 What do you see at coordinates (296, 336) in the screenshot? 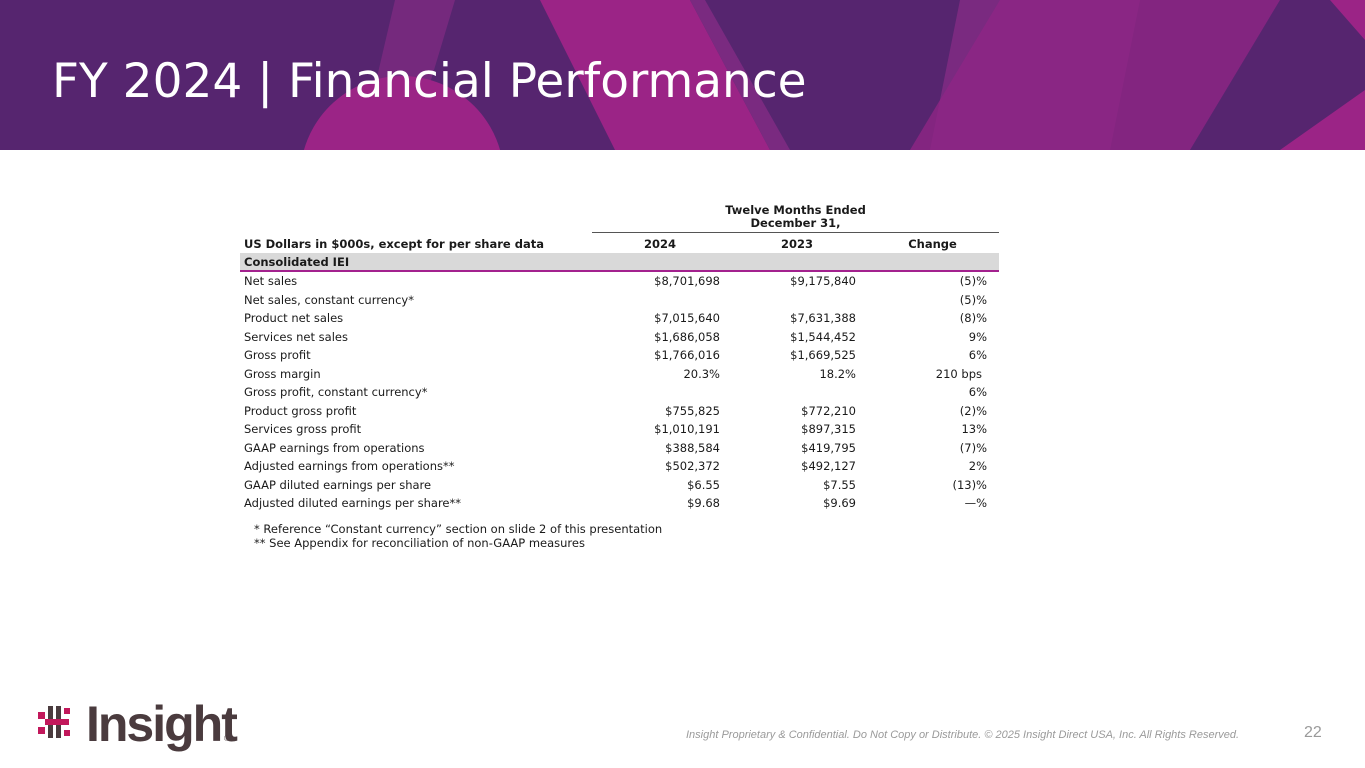
I see `row-label: Services net sales` at bounding box center [296, 336].